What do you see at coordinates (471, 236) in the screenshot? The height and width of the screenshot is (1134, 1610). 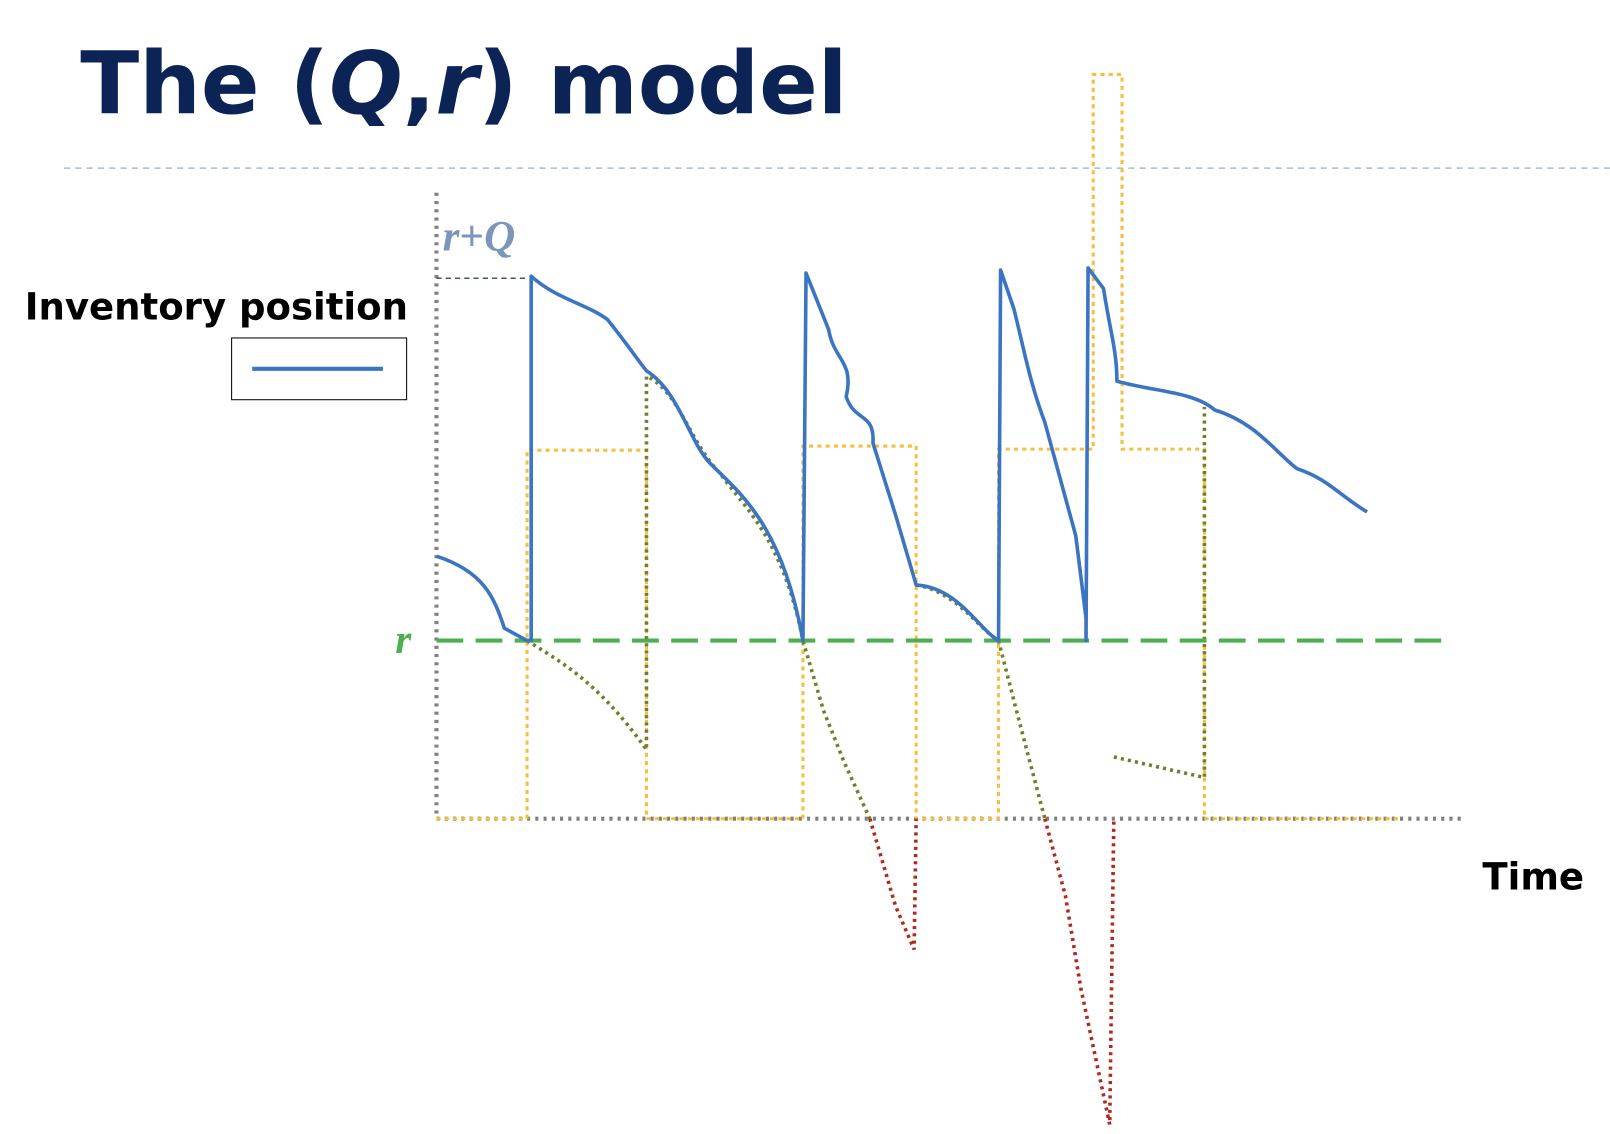 I see `label-plus: +` at bounding box center [471, 236].